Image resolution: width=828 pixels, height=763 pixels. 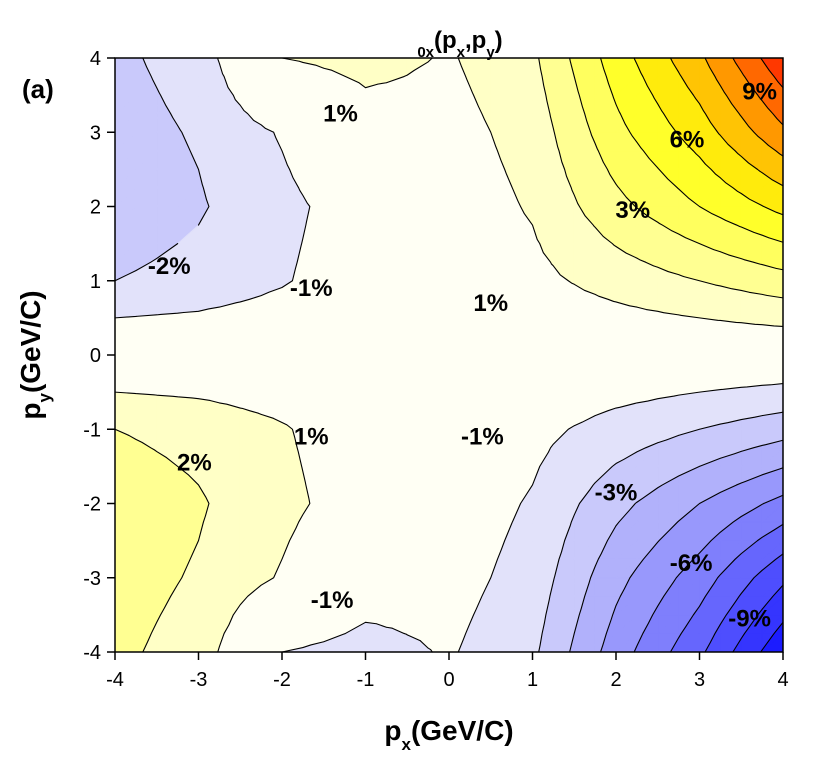 I want to click on x-tick-label: -3, so click(x=199, y=680).